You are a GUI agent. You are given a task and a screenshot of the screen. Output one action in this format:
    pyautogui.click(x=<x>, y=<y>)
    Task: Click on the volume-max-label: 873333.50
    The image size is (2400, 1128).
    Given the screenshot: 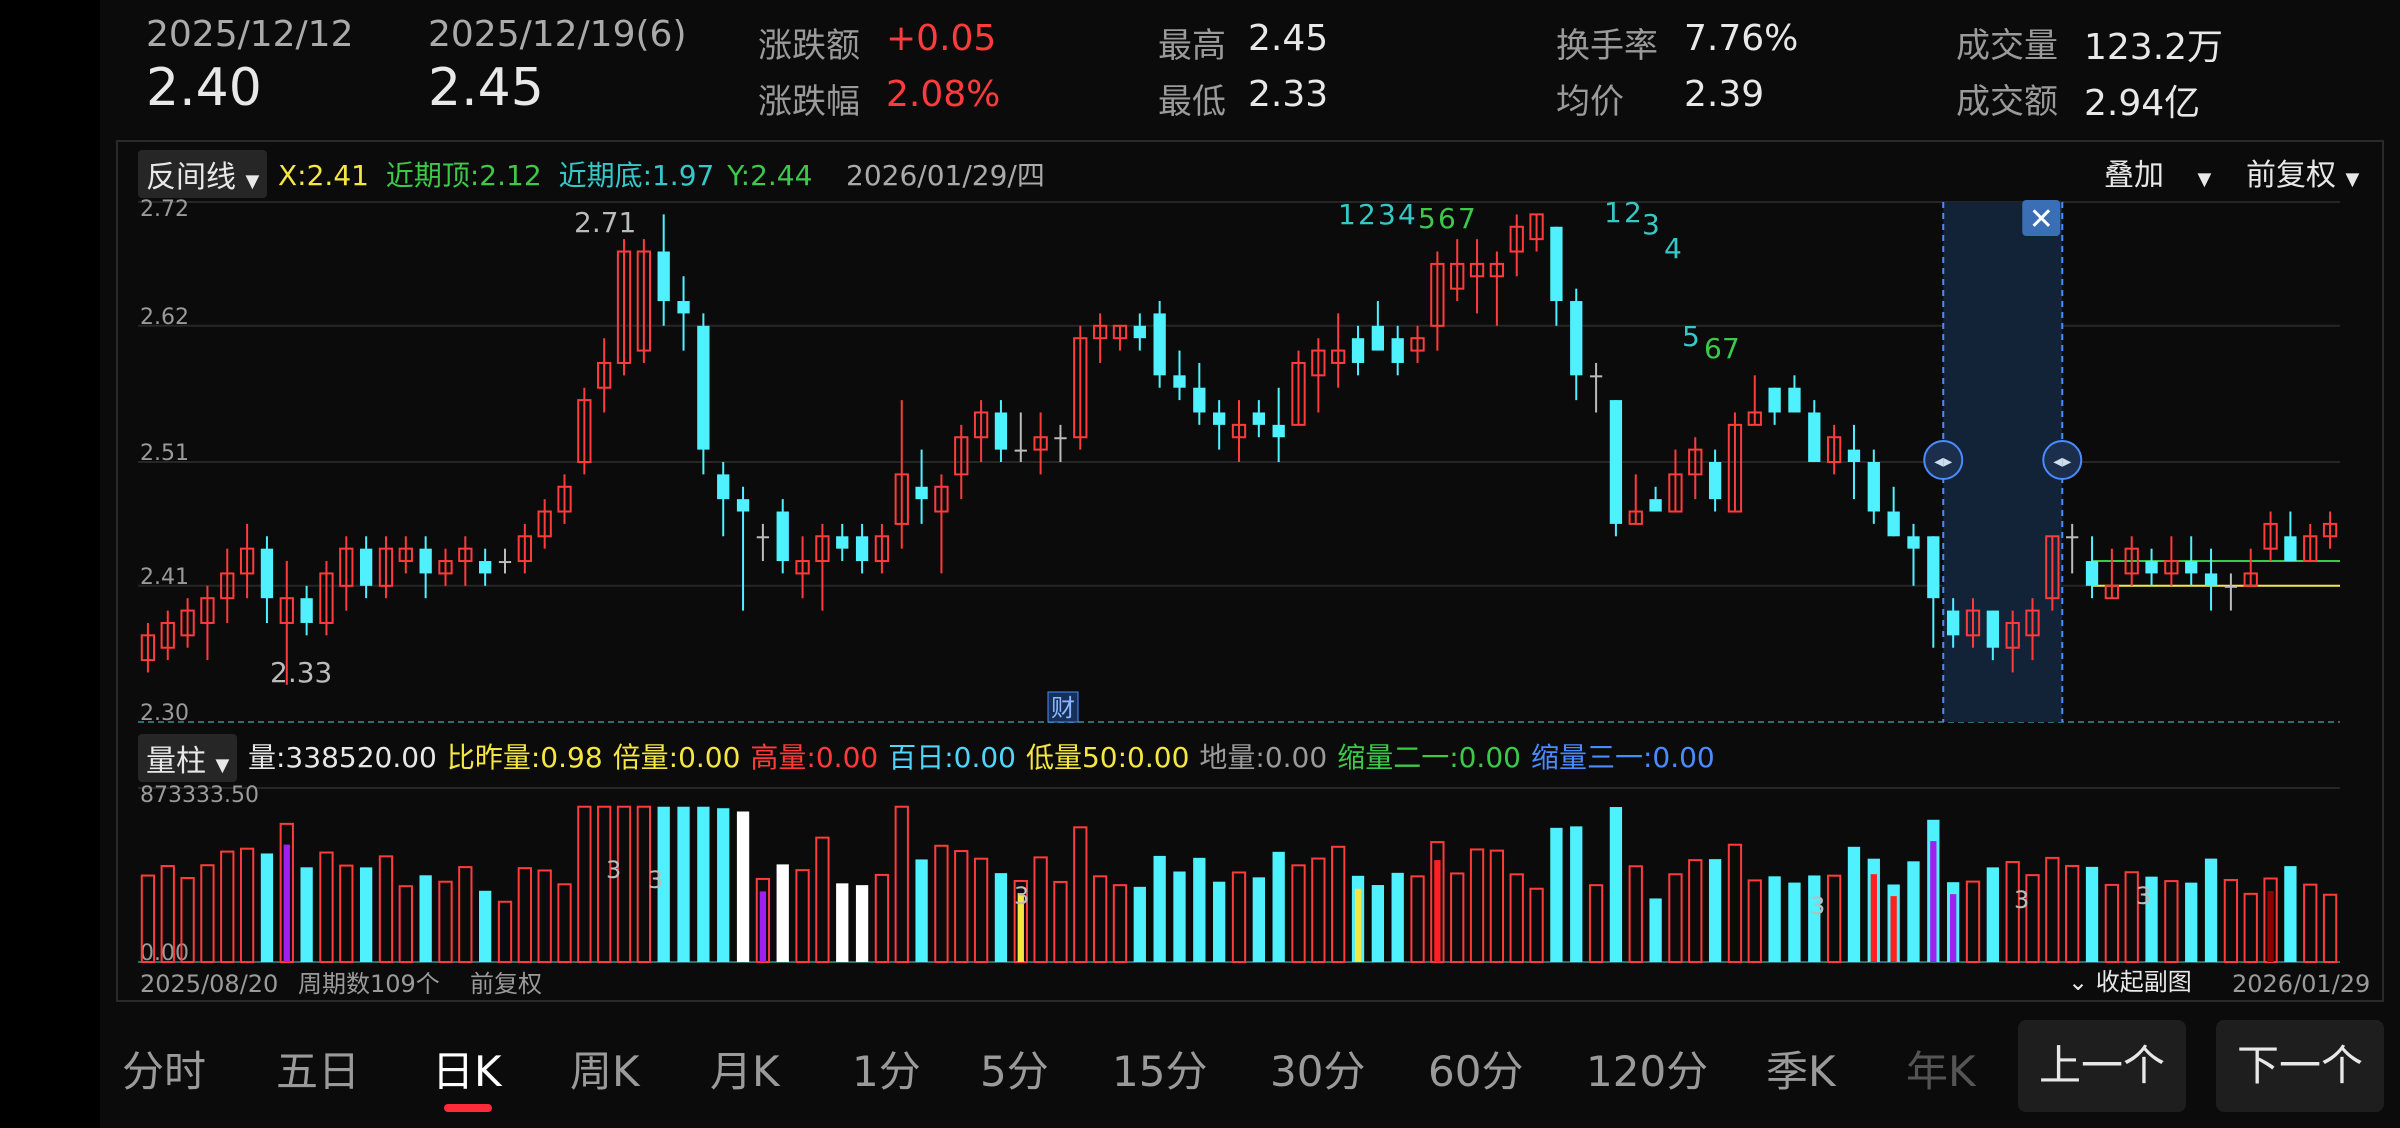 What is the action you would take?
    pyautogui.click(x=199, y=795)
    